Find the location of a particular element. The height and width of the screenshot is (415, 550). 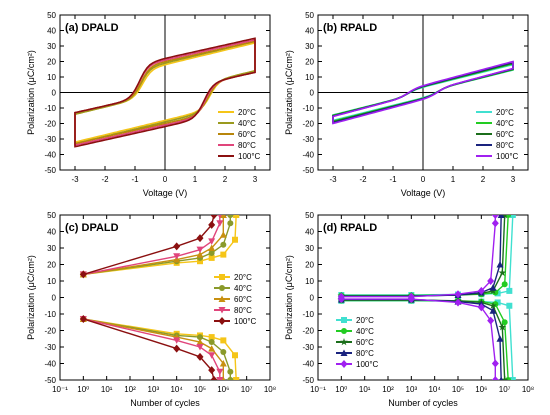

legend-label: 60°C is located at coordinates (243, 299).